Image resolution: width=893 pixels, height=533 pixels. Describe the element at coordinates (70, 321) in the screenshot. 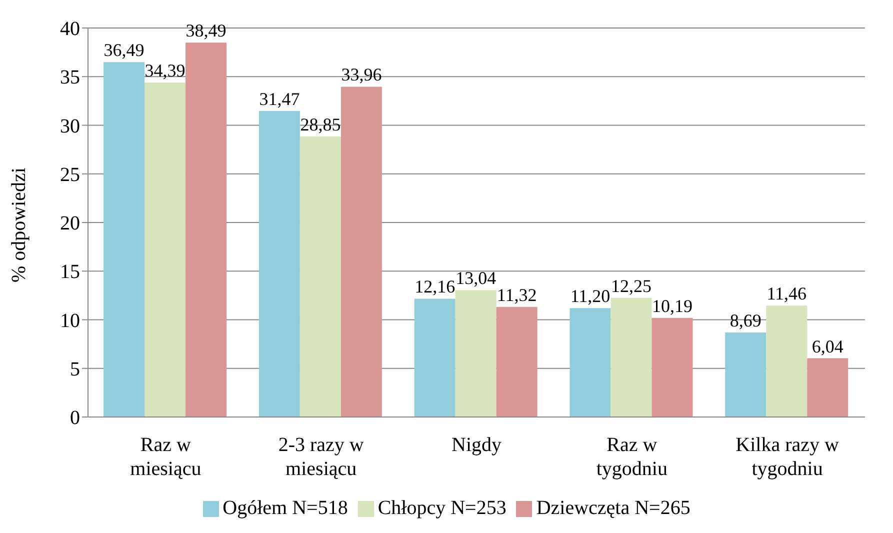

I see `y-tick-label: 10` at that location.